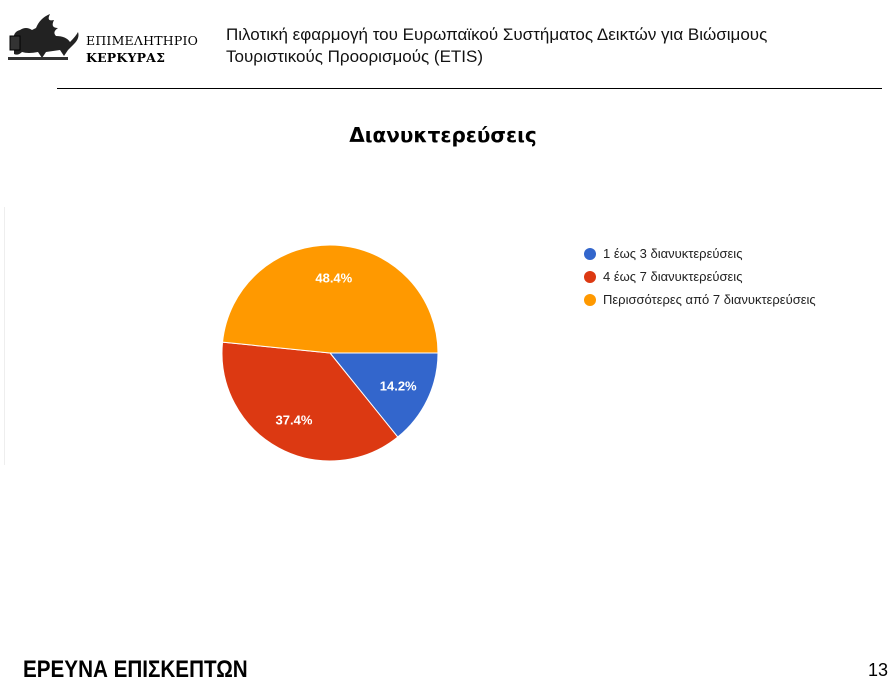  I want to click on header-divider, so click(469, 88).